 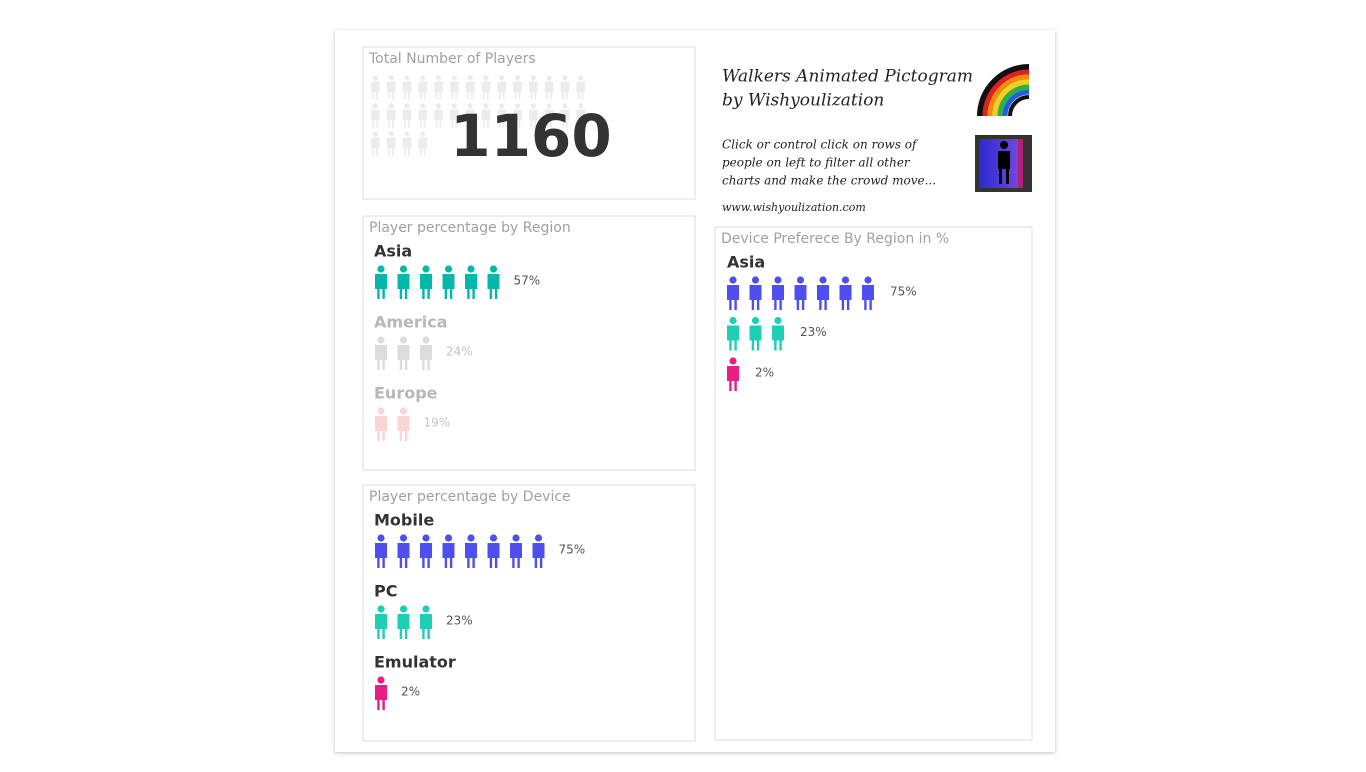 I want to click on region-name: Asia, so click(x=746, y=262).